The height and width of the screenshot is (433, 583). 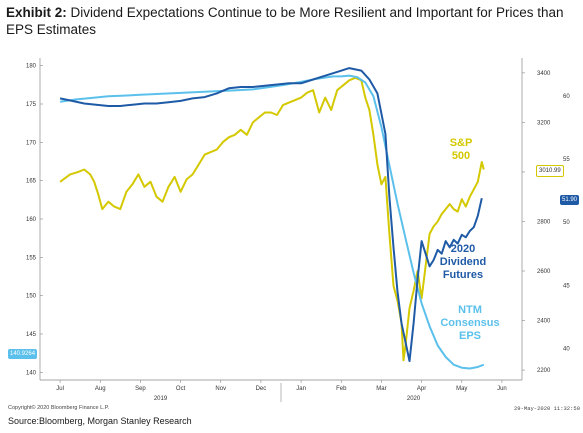 I want to click on x-tick-label: Oct, so click(x=181, y=389).